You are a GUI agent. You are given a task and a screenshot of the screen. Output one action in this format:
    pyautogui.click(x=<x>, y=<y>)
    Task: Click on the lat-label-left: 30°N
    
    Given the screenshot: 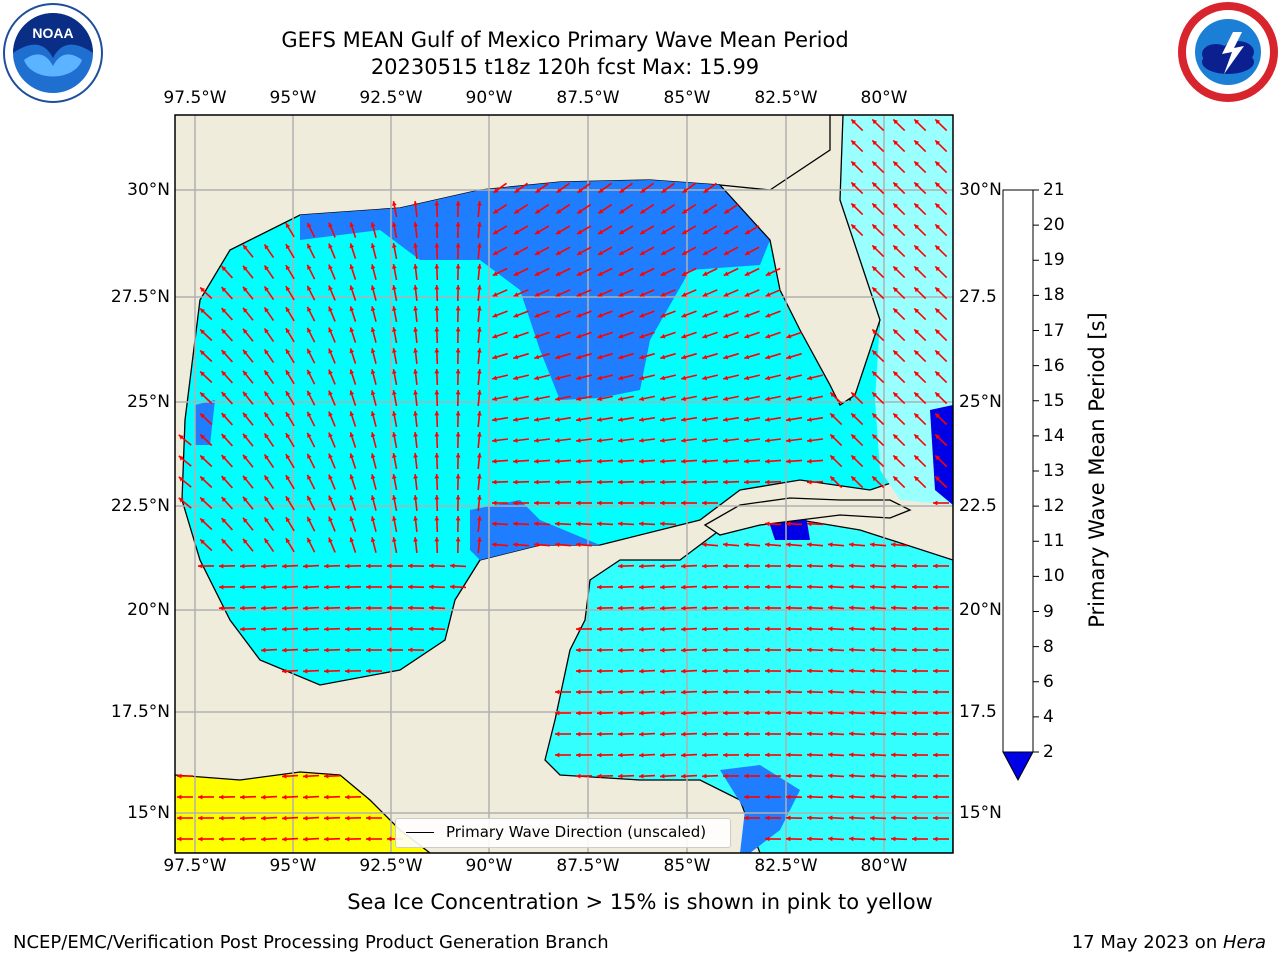 What is the action you would take?
    pyautogui.click(x=148, y=190)
    